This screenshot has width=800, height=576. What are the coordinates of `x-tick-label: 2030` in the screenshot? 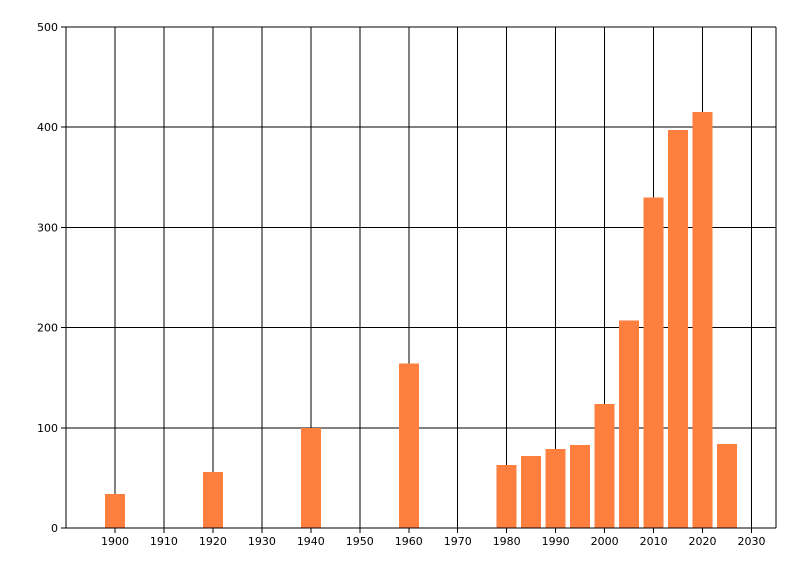 It's located at (752, 541).